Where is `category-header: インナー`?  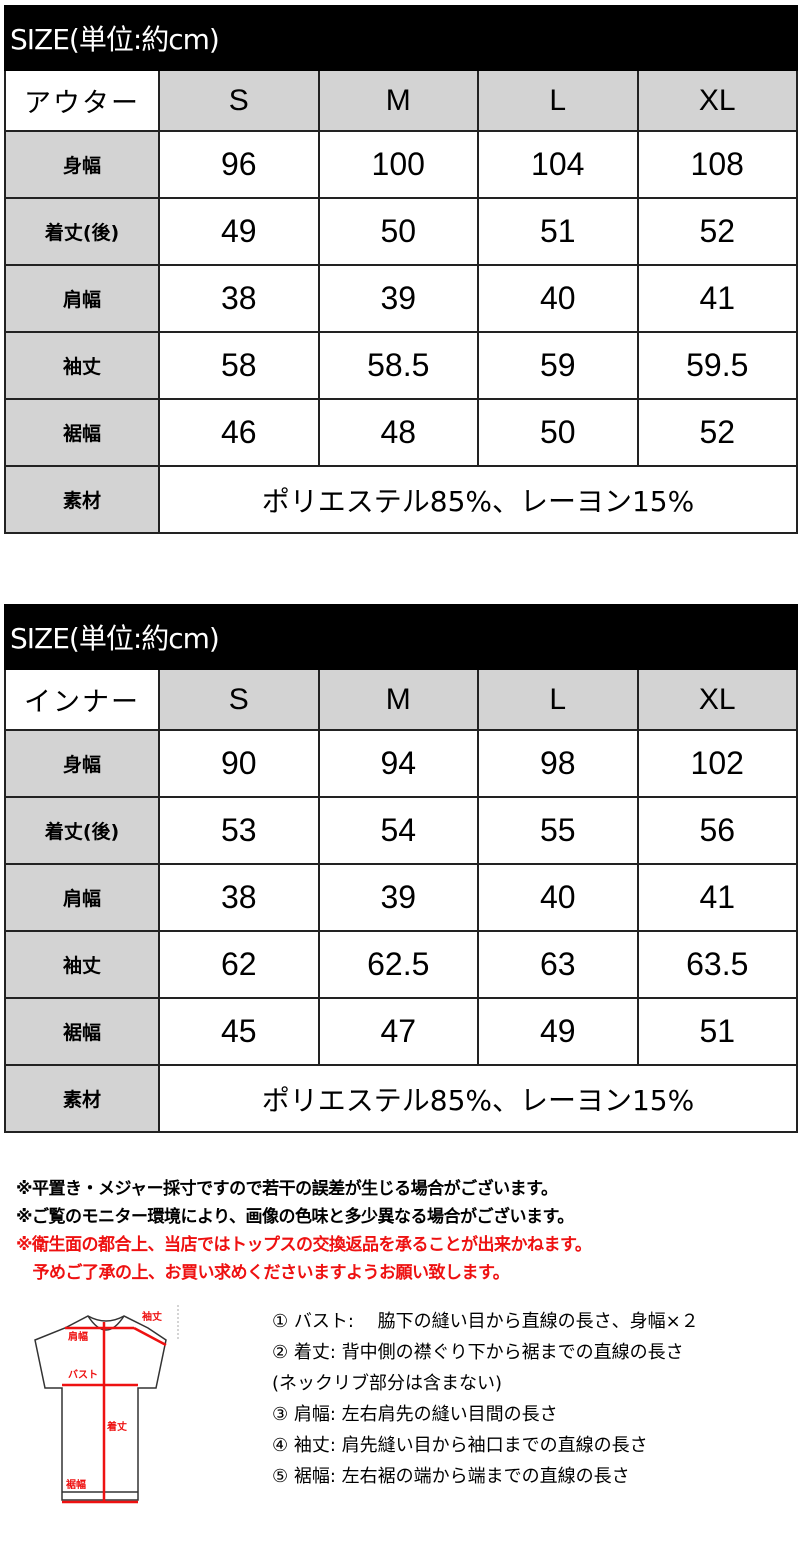
category-header: インナー is located at coordinates (82, 699).